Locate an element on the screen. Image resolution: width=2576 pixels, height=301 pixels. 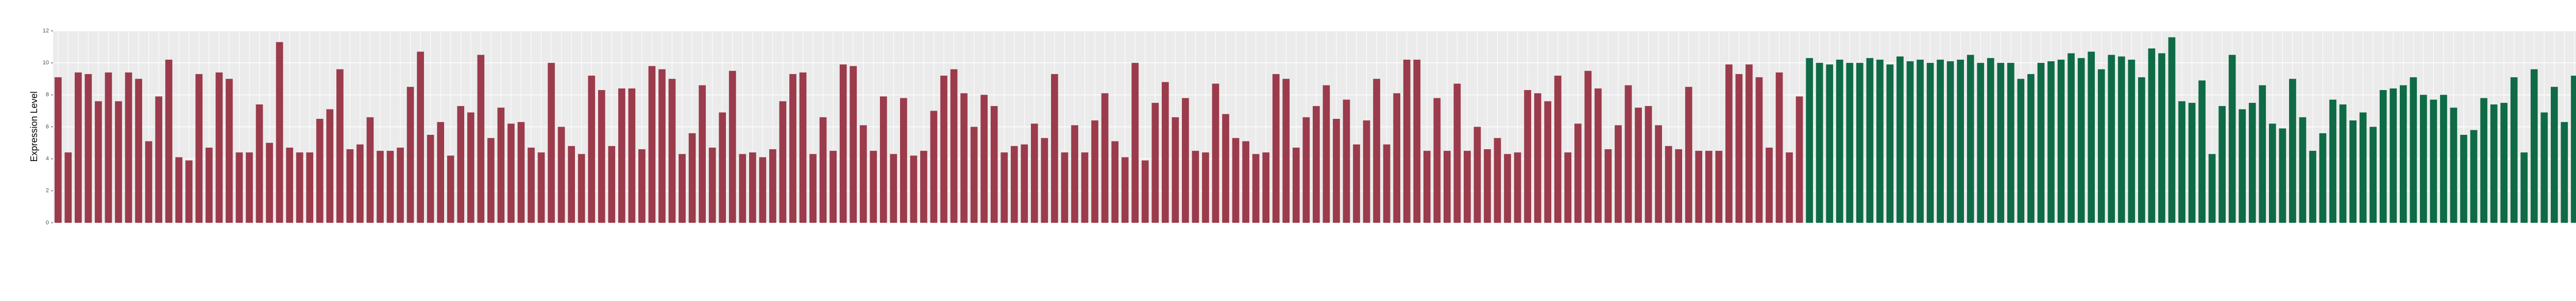
y-axis-label: Expression Level is located at coordinates (34, 126).